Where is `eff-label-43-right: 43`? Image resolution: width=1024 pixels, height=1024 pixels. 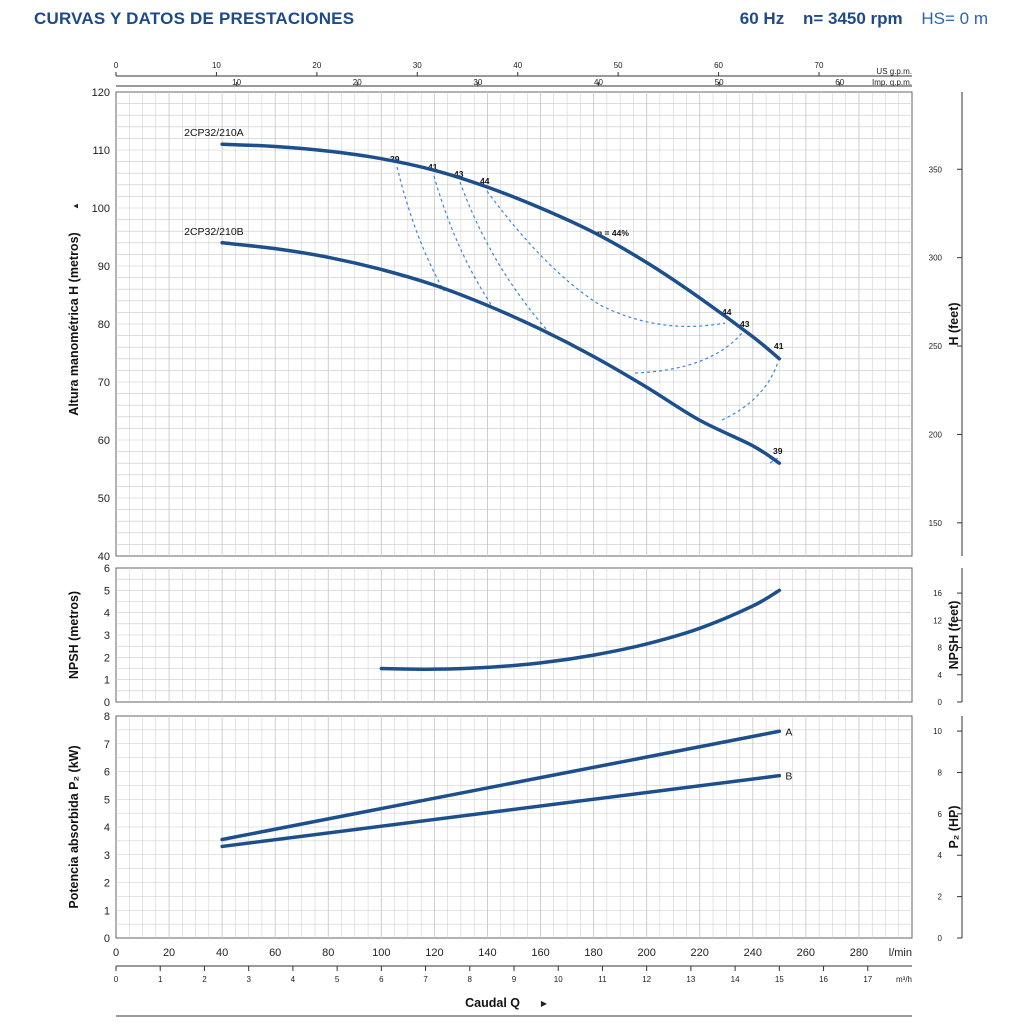
eff-label-43-right: 43 is located at coordinates (745, 324).